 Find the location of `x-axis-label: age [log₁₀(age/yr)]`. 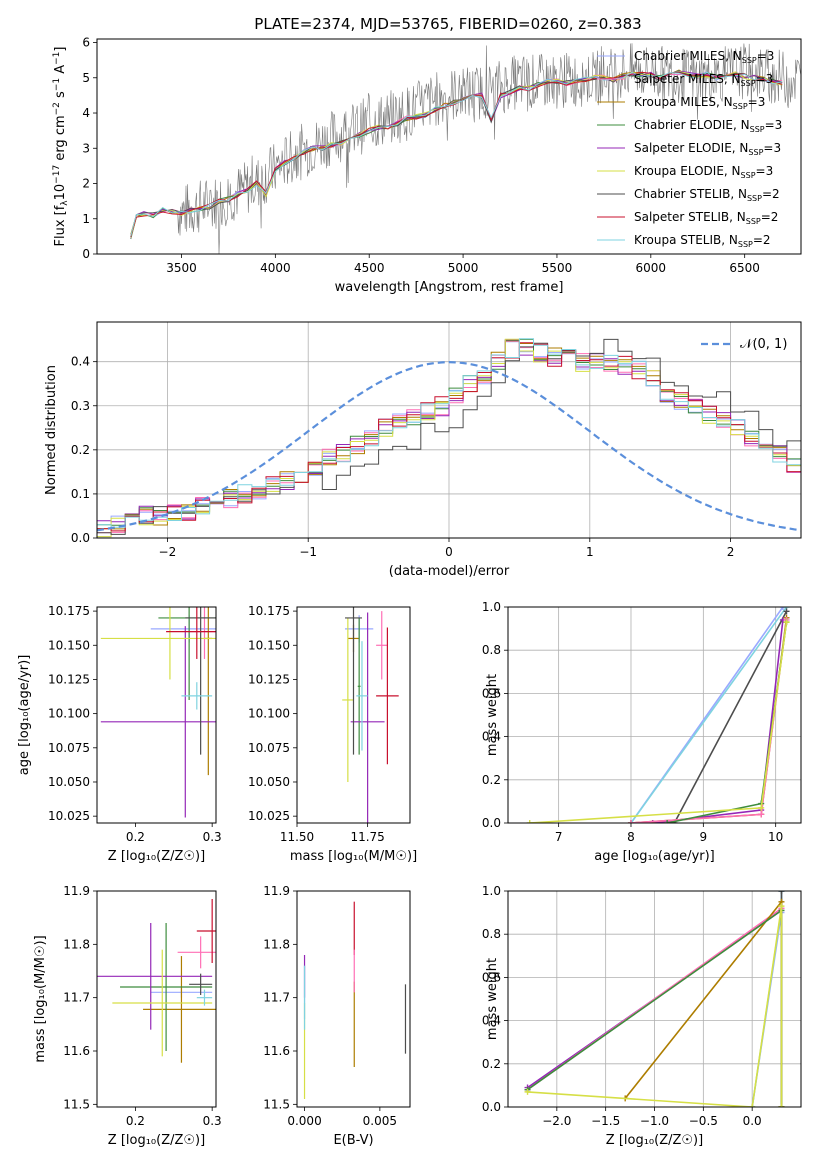

x-axis-label: age [log₁₀(age/yr)] is located at coordinates (654, 856).